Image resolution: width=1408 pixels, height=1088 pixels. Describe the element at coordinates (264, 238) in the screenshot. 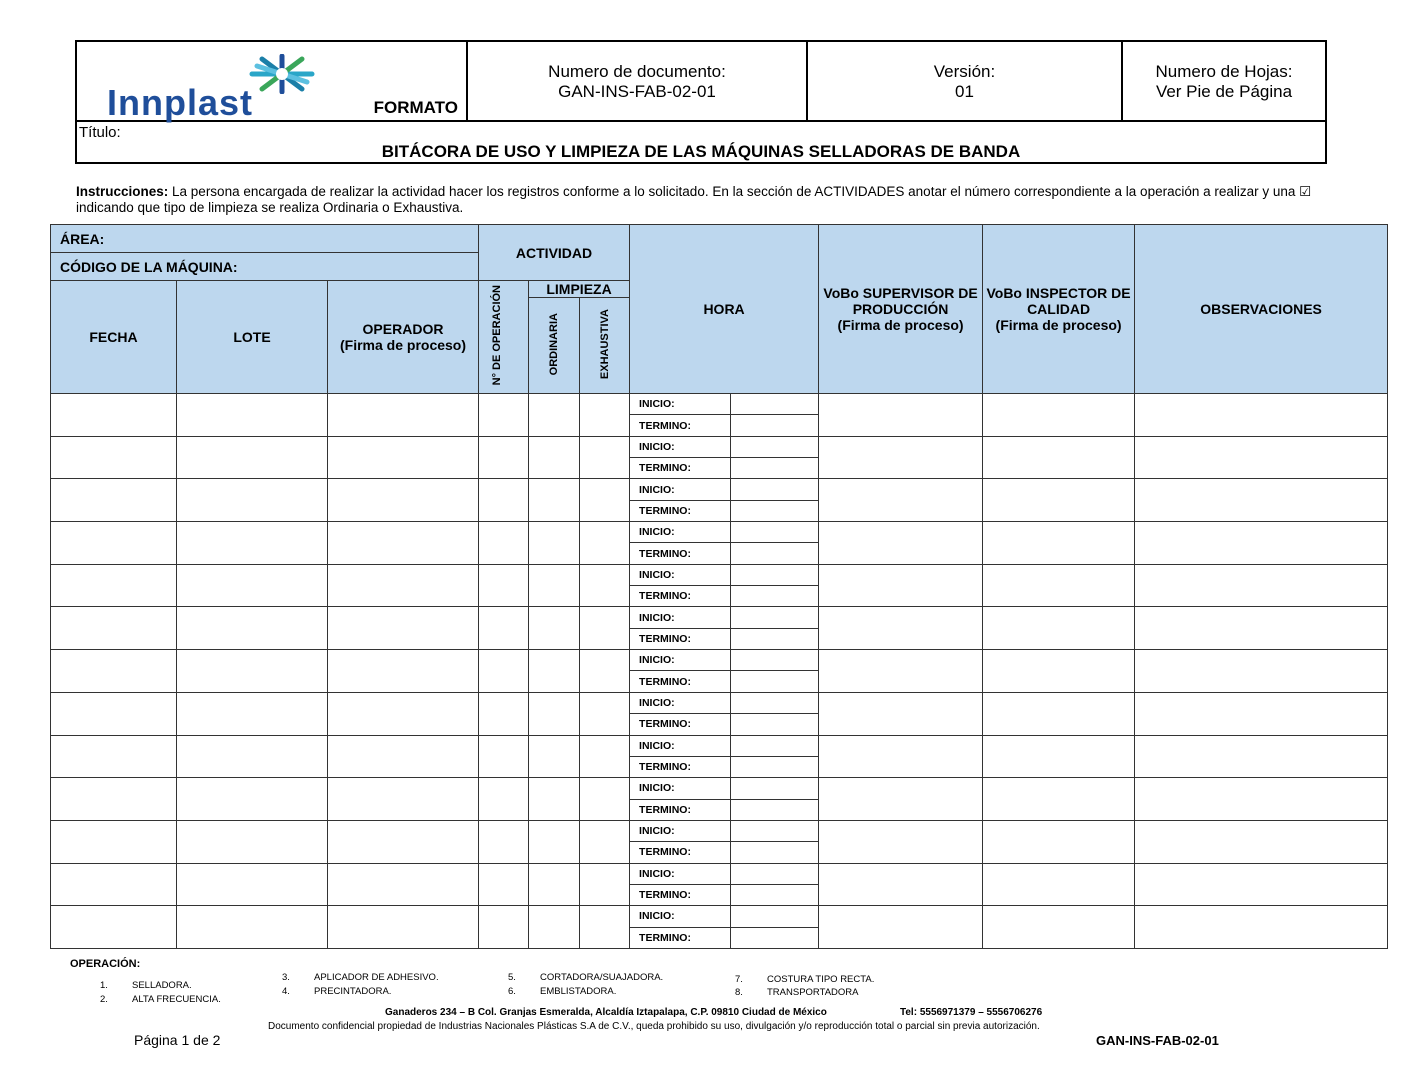

I see `area-field: ÁREA:` at that location.